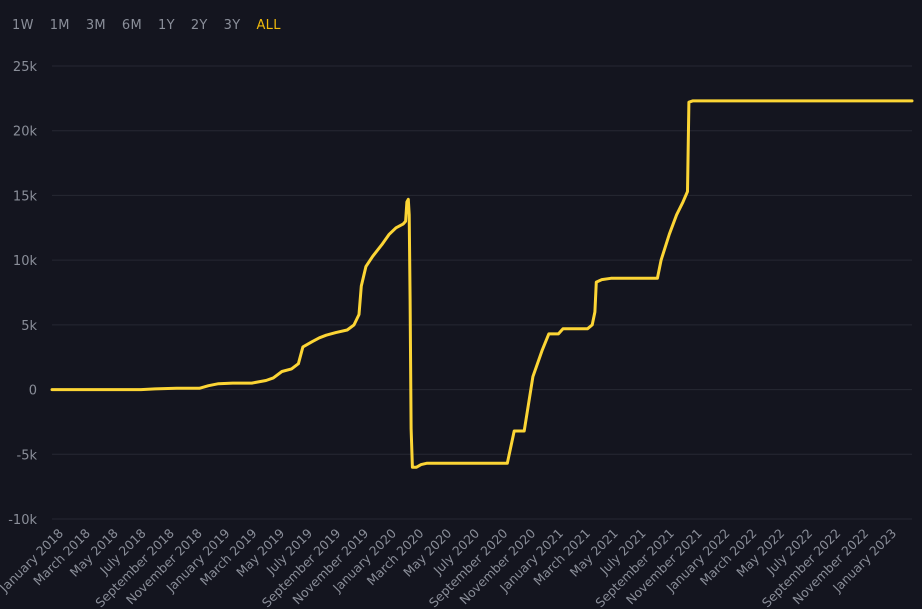 This screenshot has height=609, width=922. Describe the element at coordinates (22, 294) in the screenshot. I see `y-axis: 25k 20k 15k 10k 5k 0 -5k -10k` at that location.